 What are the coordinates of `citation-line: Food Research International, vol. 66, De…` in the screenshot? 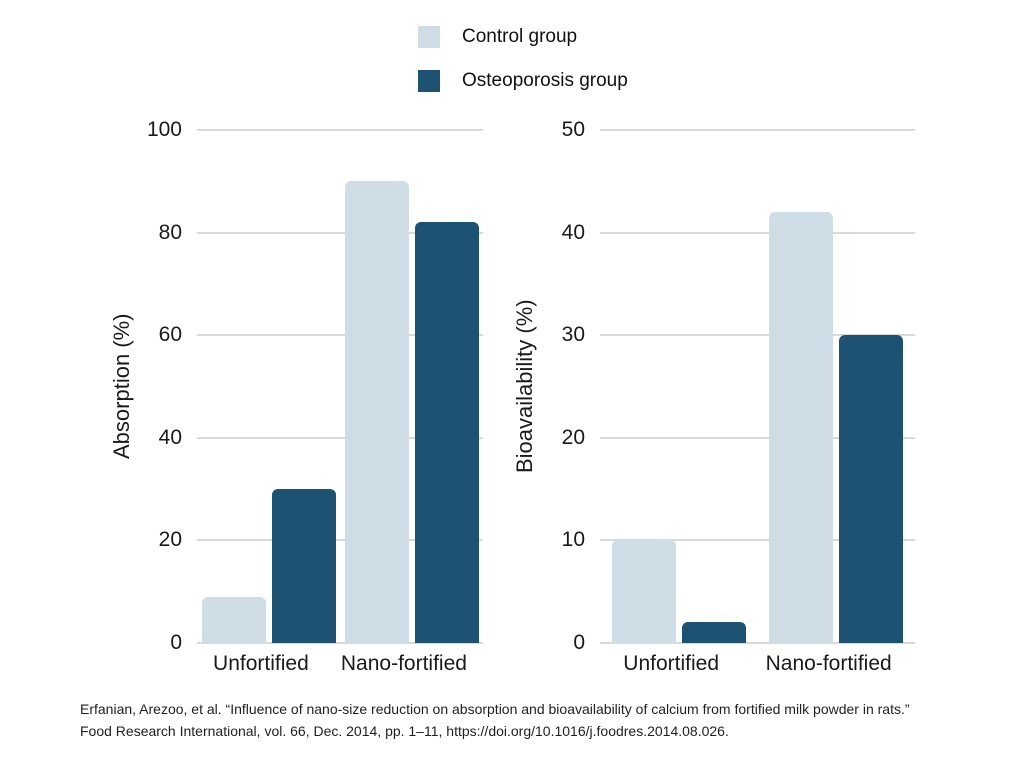 It's located at (404, 731).